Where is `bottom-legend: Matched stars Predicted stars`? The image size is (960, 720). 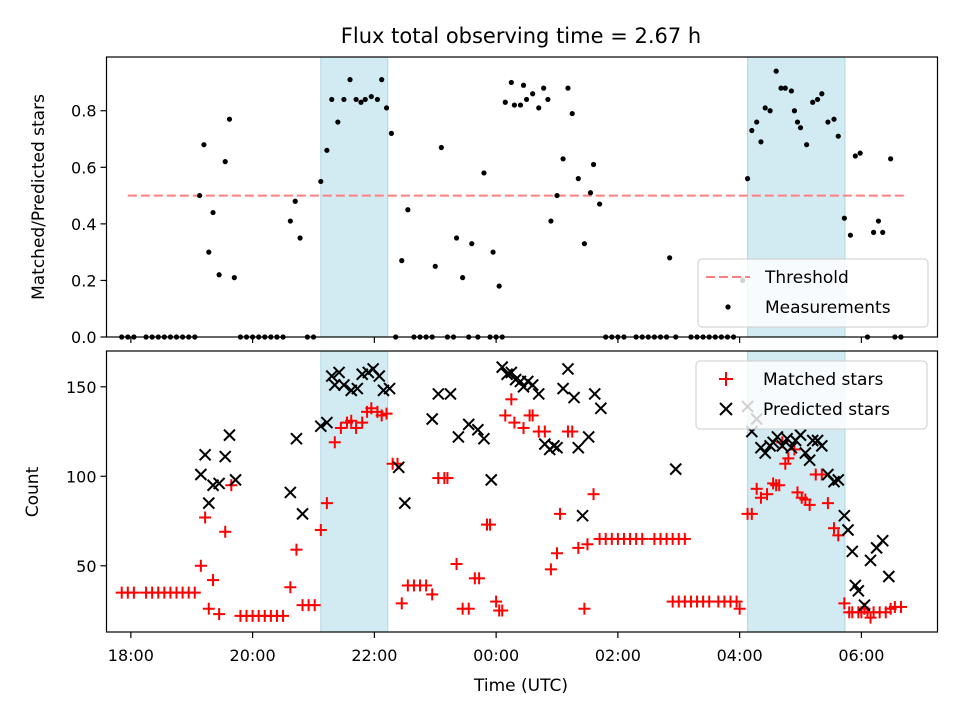
bottom-legend: Matched stars Predicted stars is located at coordinates (811, 395).